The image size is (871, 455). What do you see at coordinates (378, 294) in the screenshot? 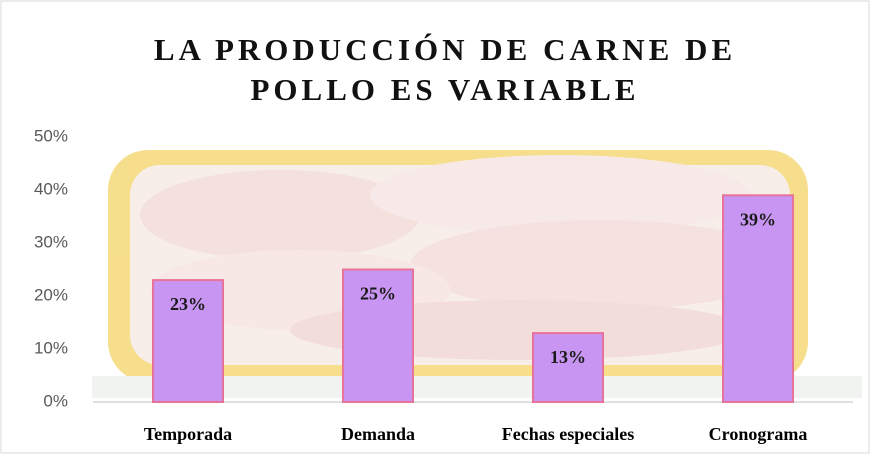
I see `data-label: 25%` at bounding box center [378, 294].